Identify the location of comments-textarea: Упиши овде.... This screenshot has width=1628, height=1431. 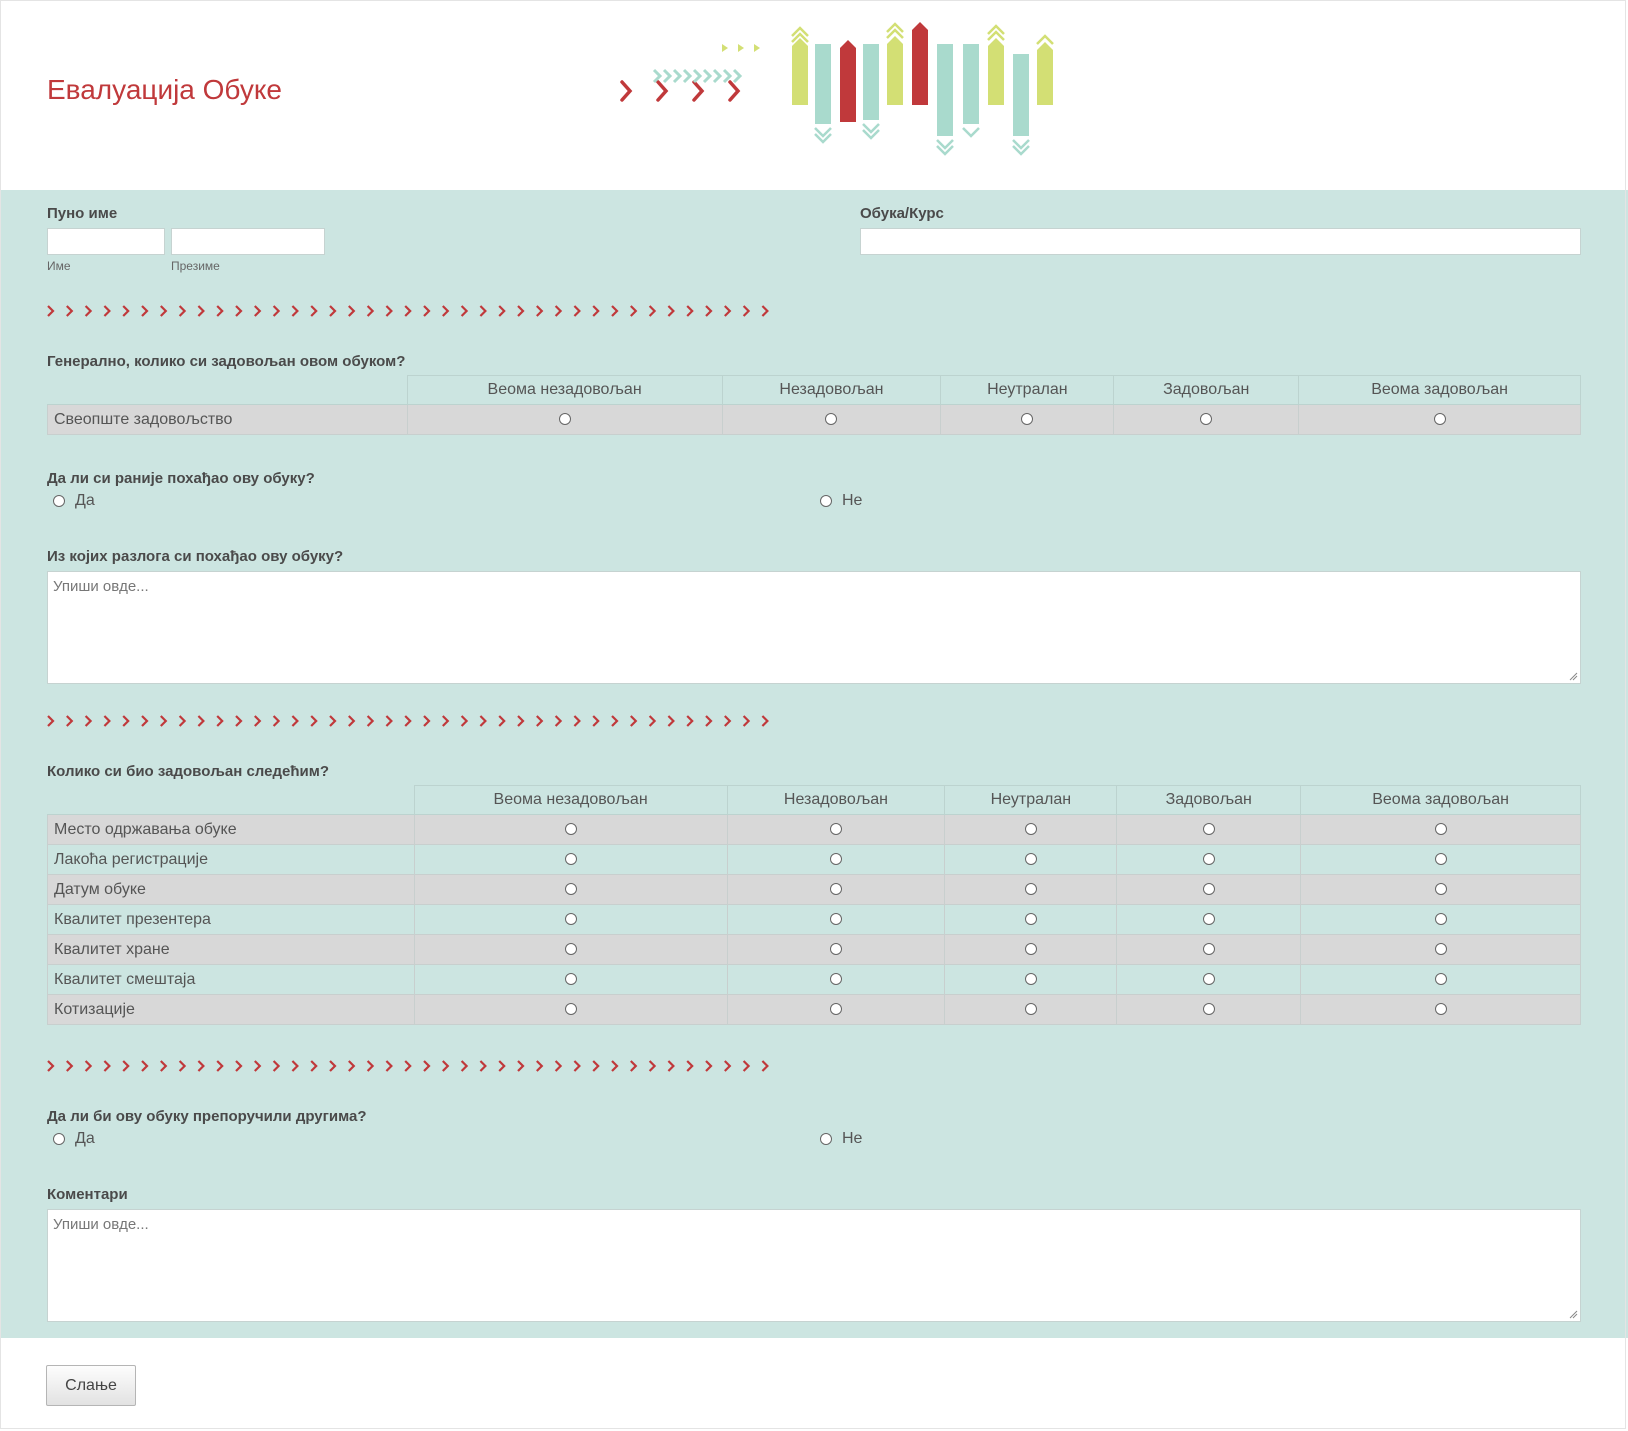
(814, 1265).